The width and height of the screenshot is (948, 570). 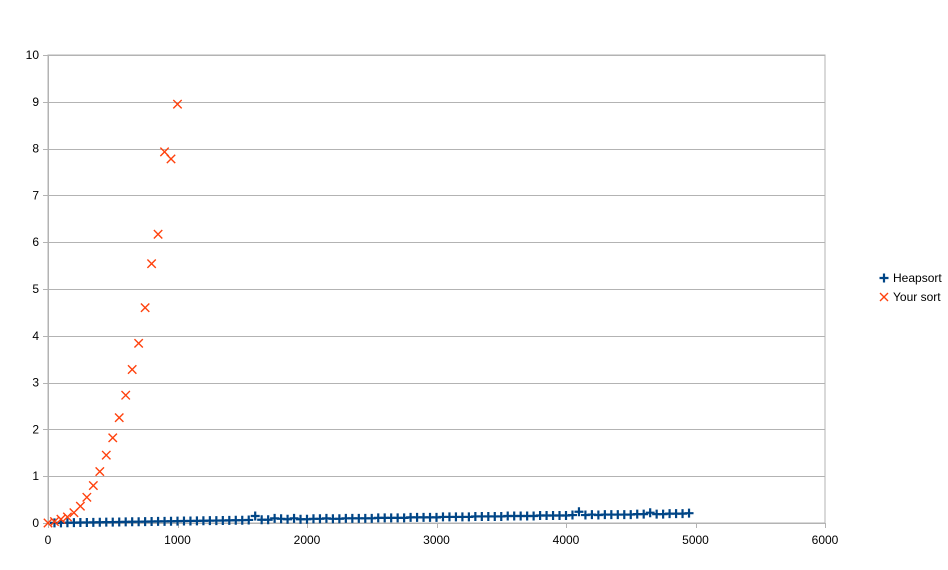 I want to click on series-heapsort, so click(x=371, y=517).